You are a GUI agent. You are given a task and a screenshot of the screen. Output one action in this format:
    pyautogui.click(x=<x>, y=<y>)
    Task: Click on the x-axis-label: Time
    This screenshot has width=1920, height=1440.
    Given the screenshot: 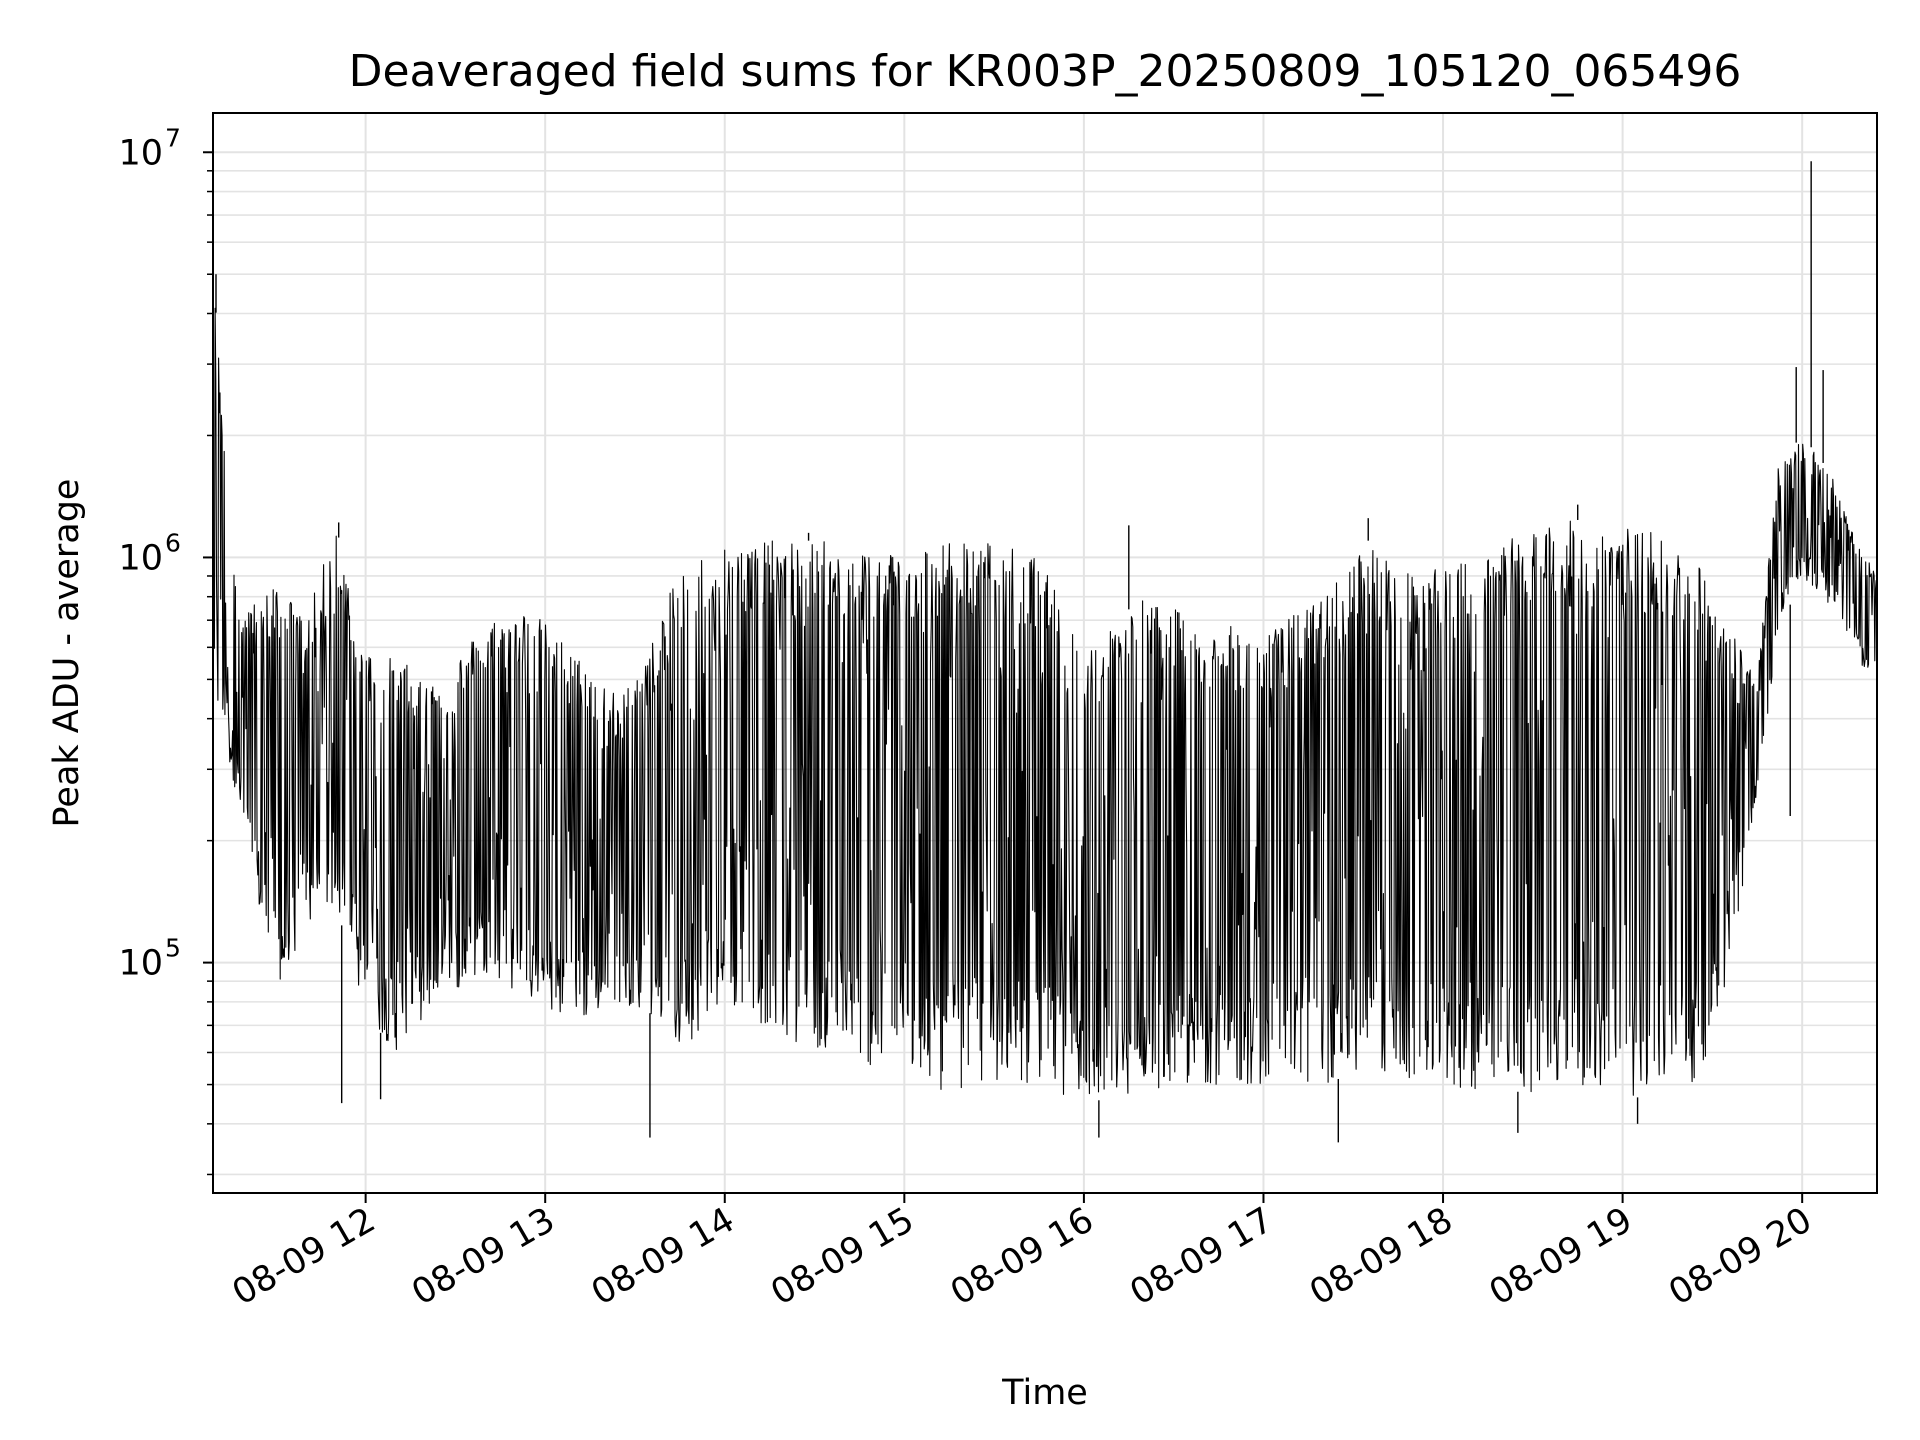 What is the action you would take?
    pyautogui.click(x=1044, y=1393)
    